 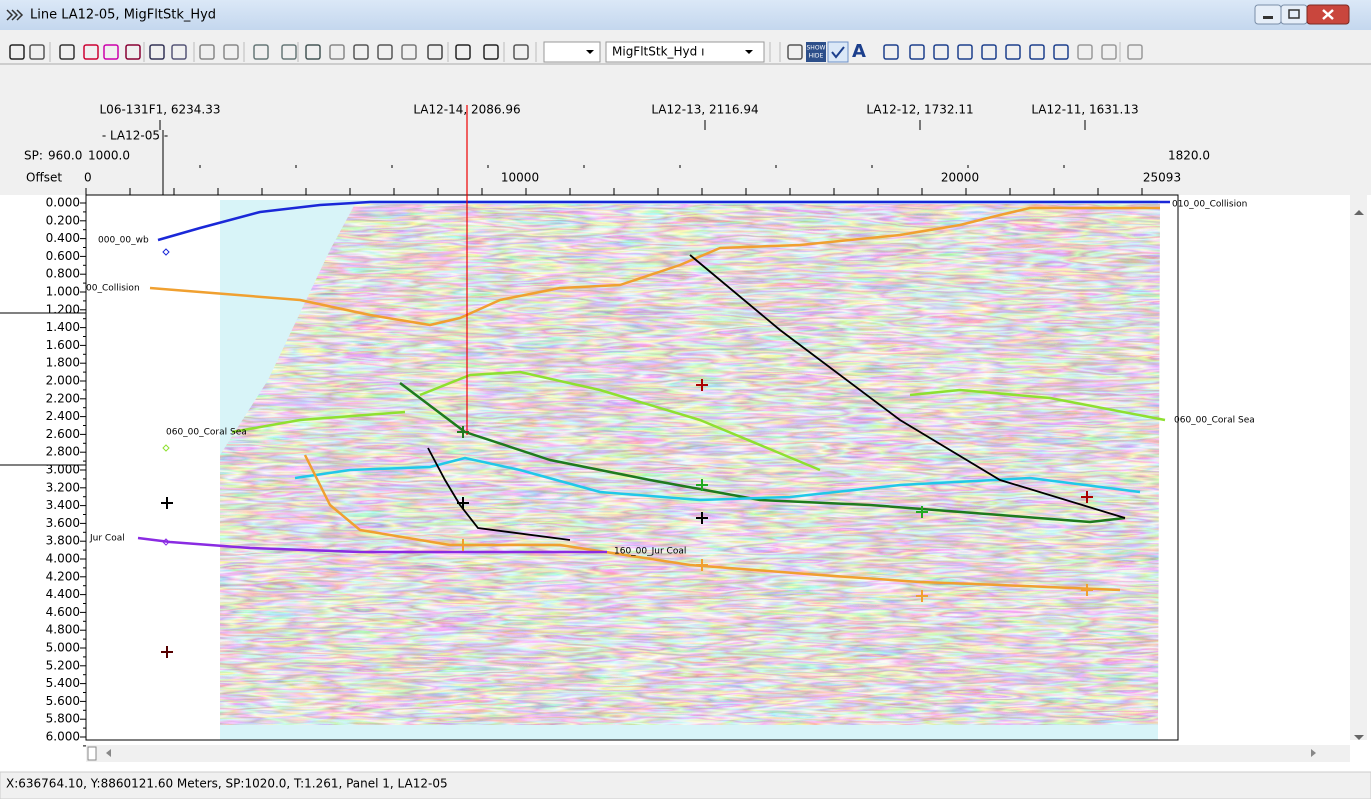 I want to click on sp-label: SP:, so click(x=33, y=156).